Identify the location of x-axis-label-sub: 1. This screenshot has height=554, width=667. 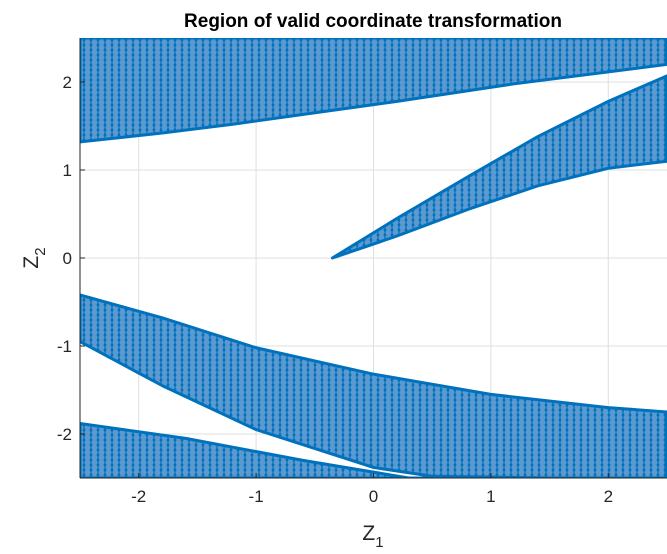
(379, 542).